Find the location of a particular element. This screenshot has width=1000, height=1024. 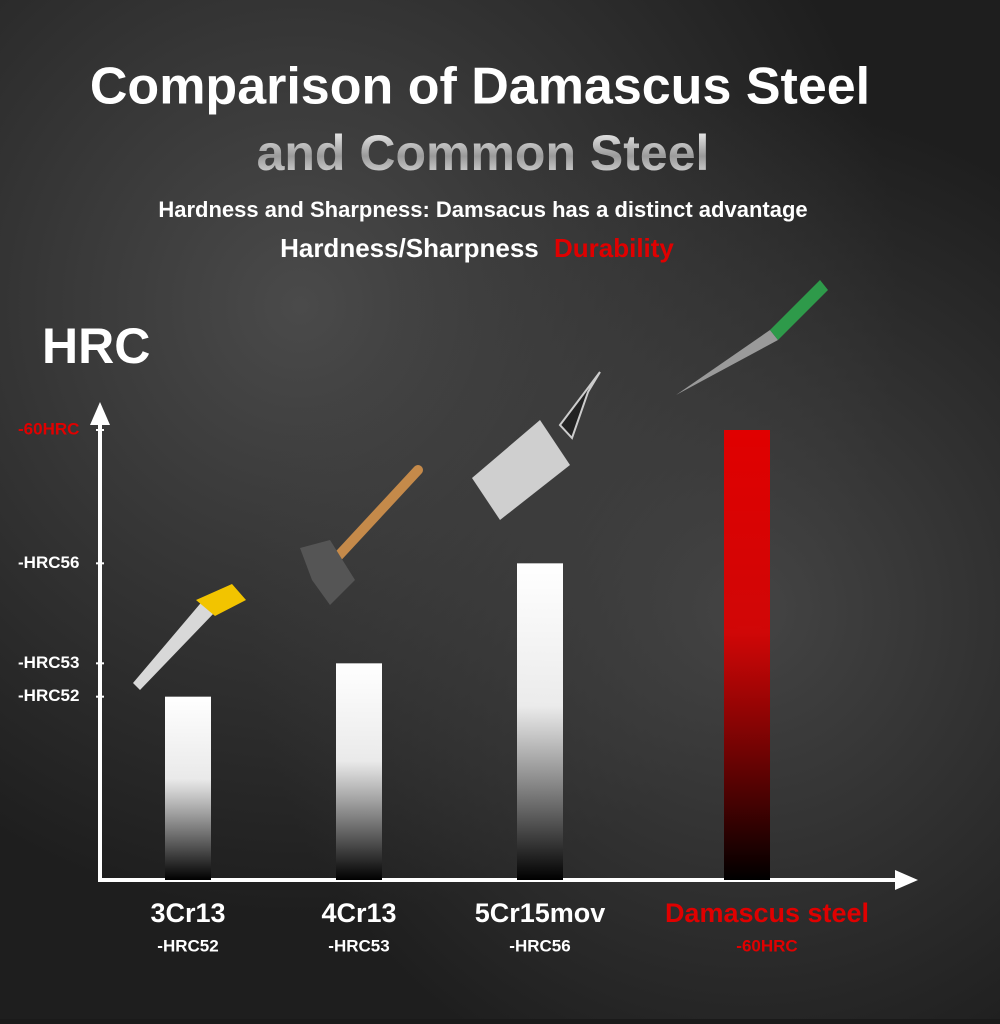

category-label: Damascus steel is located at coordinates (767, 913).